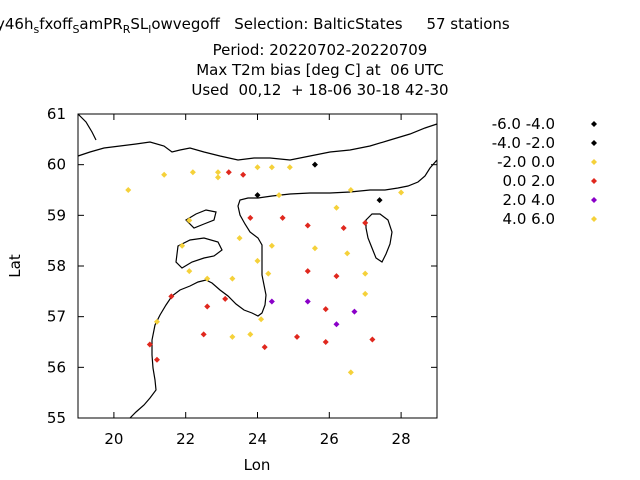 The width and height of the screenshot is (640, 480). Describe the element at coordinates (56, 24) in the screenshot. I see `title-part: fxoff` at that location.